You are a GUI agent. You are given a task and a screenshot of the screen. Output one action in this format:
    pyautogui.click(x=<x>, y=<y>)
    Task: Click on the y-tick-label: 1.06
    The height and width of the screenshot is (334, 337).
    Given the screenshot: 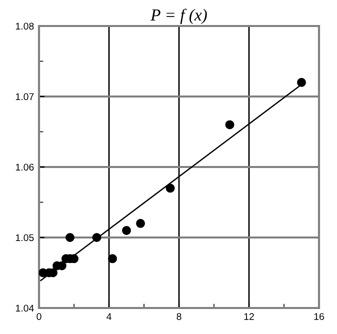 What is the action you would take?
    pyautogui.click(x=25, y=167)
    